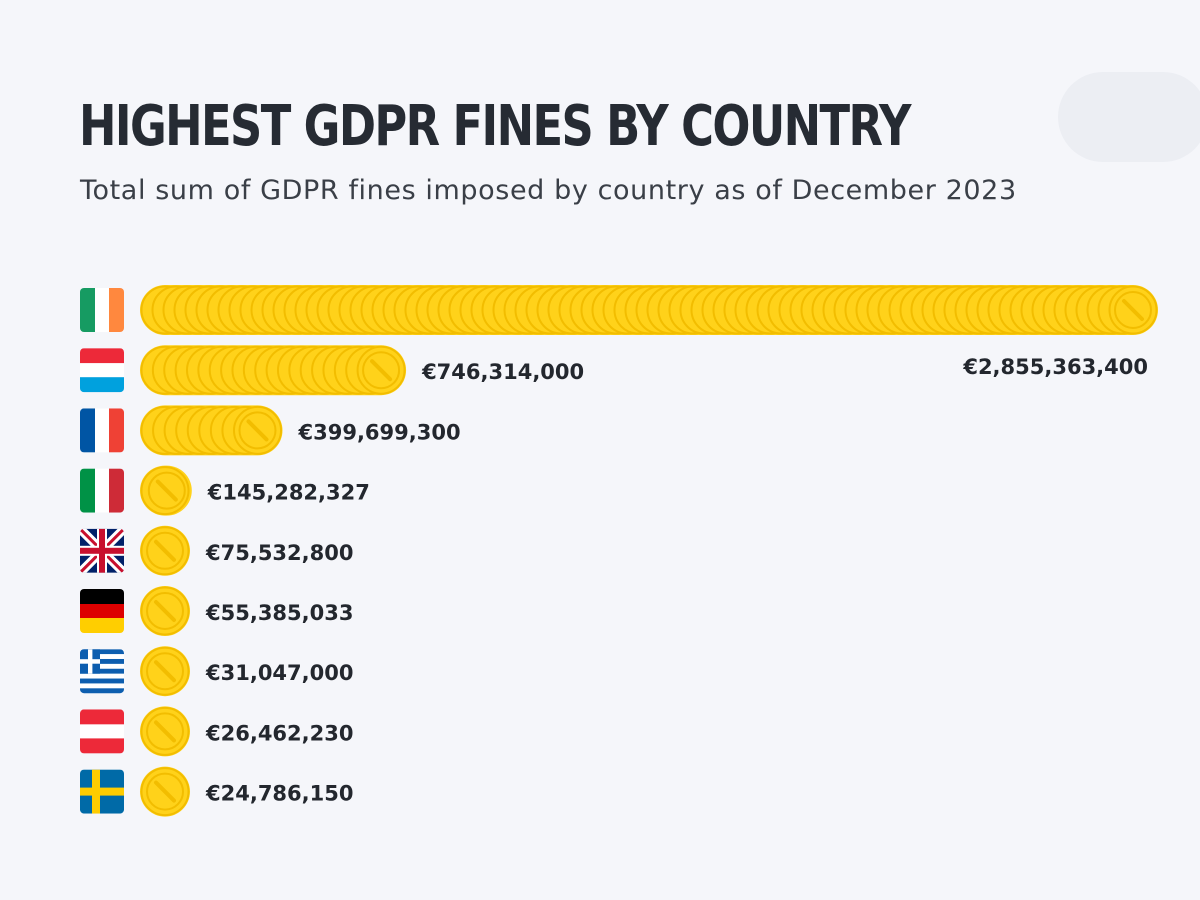 The height and width of the screenshot is (900, 1200). I want to click on bar-united-kingdom, so click(165, 550).